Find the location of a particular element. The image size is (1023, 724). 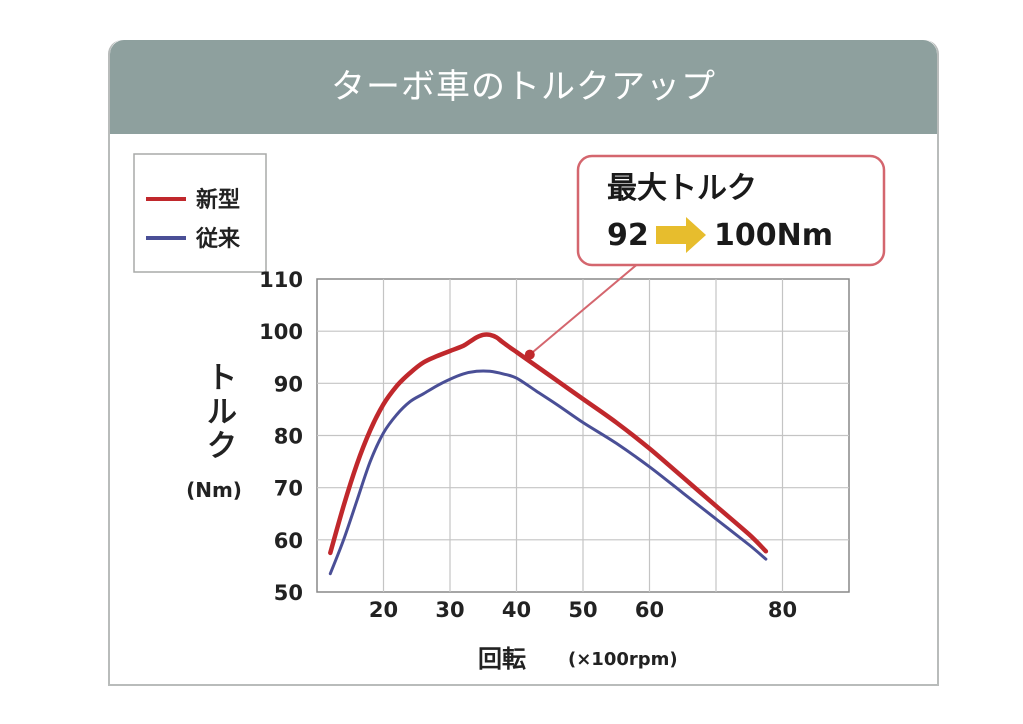

legend-label-new: 新型 is located at coordinates (218, 200).